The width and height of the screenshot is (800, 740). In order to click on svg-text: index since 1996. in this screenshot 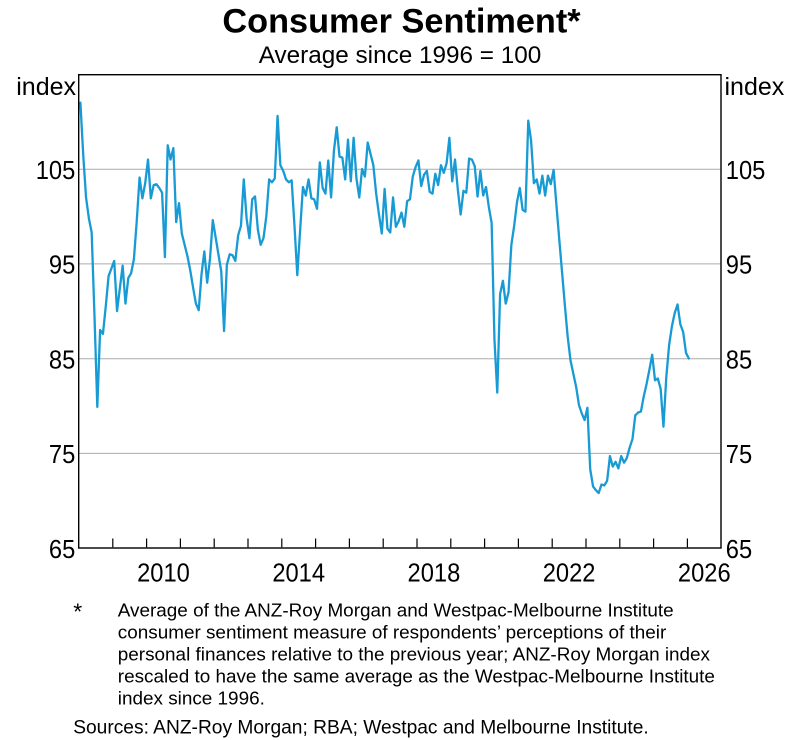, I will do `click(191, 698)`.